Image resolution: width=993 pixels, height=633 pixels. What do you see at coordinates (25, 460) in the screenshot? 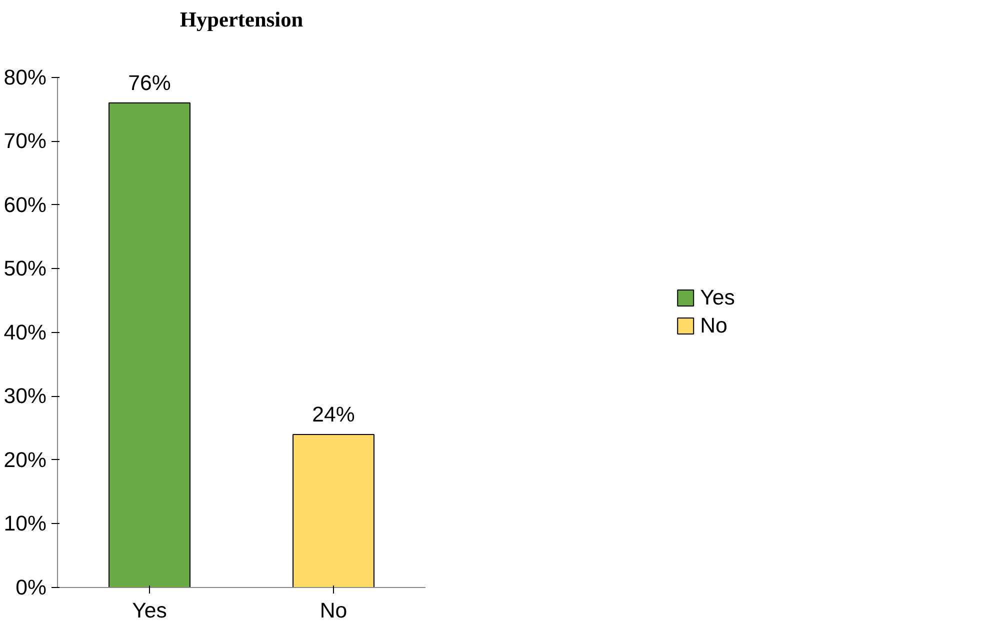
I see `y-tick-label: 20%` at bounding box center [25, 460].